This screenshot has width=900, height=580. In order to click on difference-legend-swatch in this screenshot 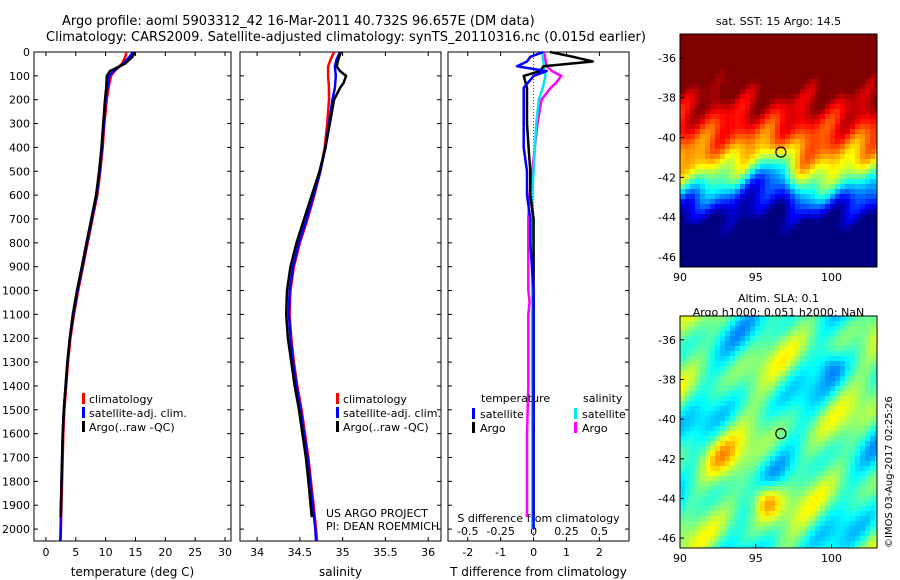, I will do `click(473, 427)`.